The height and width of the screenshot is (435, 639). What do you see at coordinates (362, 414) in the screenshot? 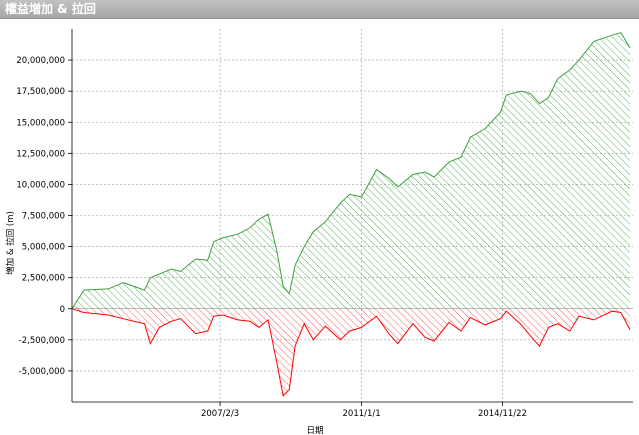
I see `x-tick-label: 2011/1/1` at bounding box center [362, 414].